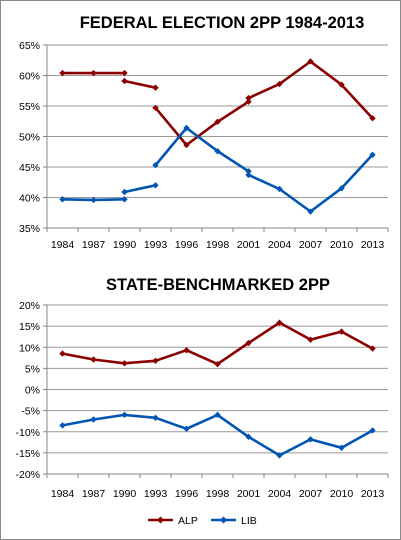 The image size is (401, 540). I want to click on y-tick-label: 10%, so click(29, 348).